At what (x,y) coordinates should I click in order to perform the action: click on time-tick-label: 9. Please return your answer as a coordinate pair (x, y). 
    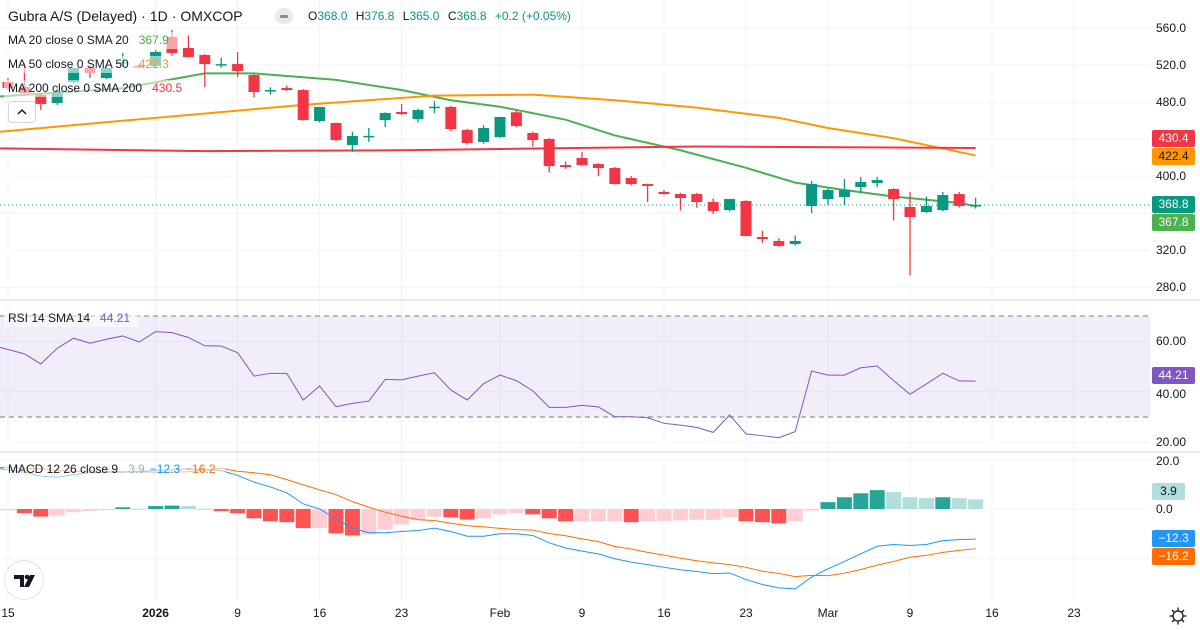
    Looking at the image, I should click on (910, 613).